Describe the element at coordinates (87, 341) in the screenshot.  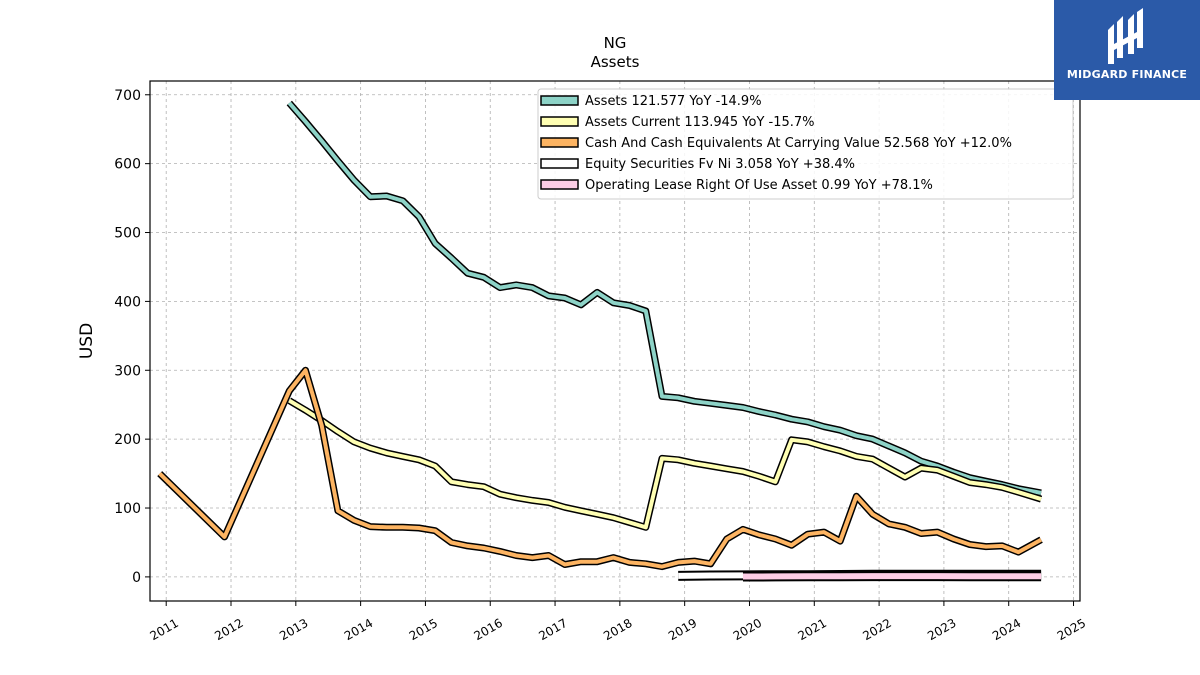
I see `y-axis-label: USD` at that location.